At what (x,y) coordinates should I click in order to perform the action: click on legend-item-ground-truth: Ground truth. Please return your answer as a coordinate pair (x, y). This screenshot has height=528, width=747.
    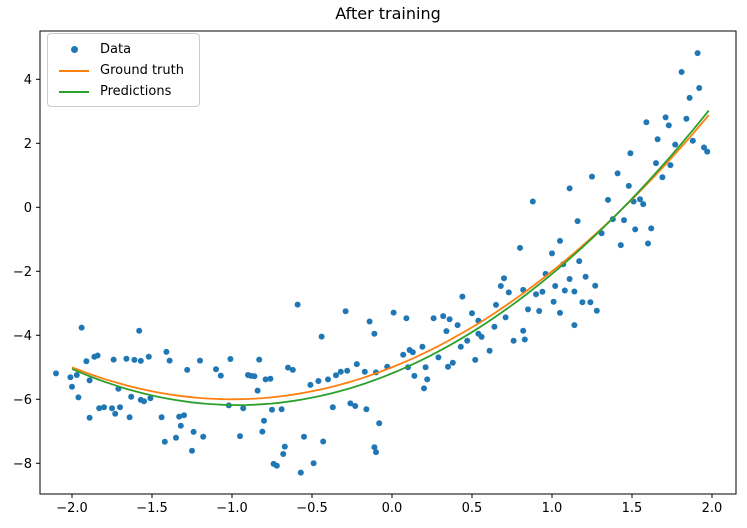
    Looking at the image, I should click on (123, 70).